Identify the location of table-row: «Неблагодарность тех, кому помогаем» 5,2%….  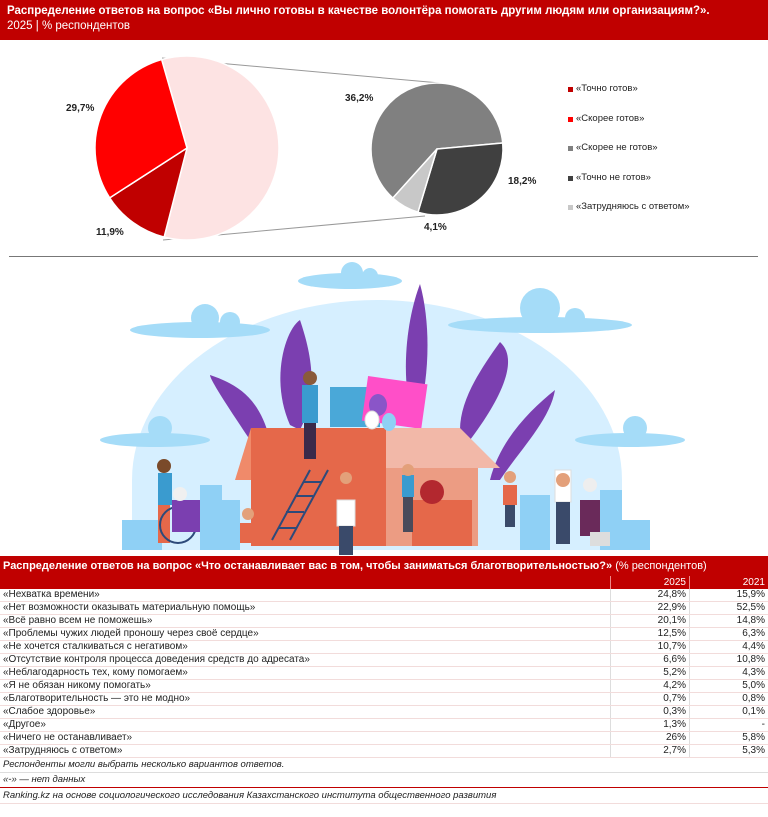
(384, 673).